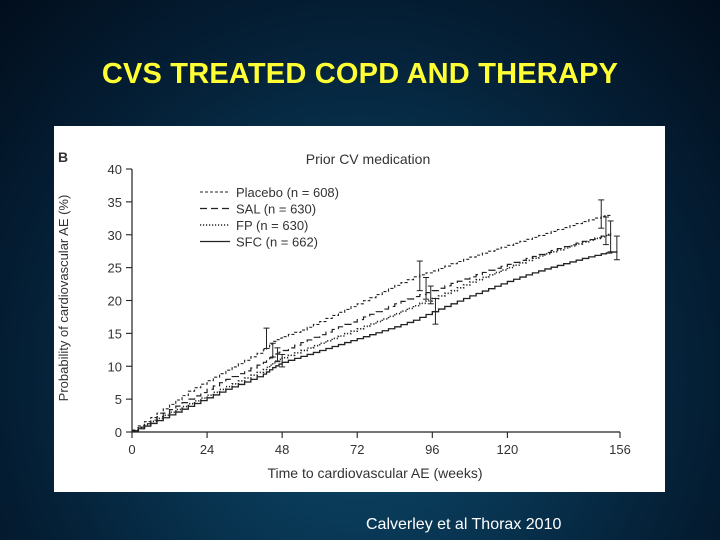 This screenshot has width=720, height=540. What do you see at coordinates (131, 449) in the screenshot?
I see `x-tick-label-0: 0` at bounding box center [131, 449].